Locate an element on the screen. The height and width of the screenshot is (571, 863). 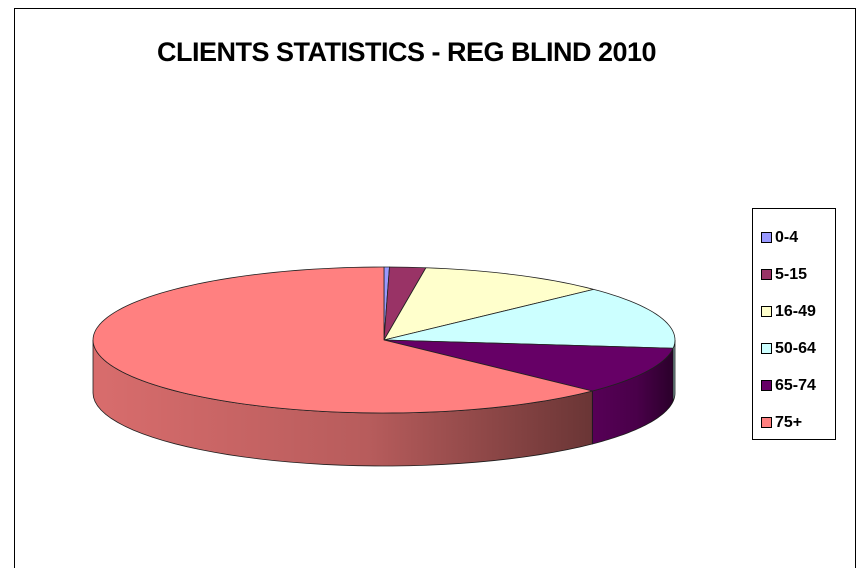
legend-item-75plus: 75+ is located at coordinates (794, 422).